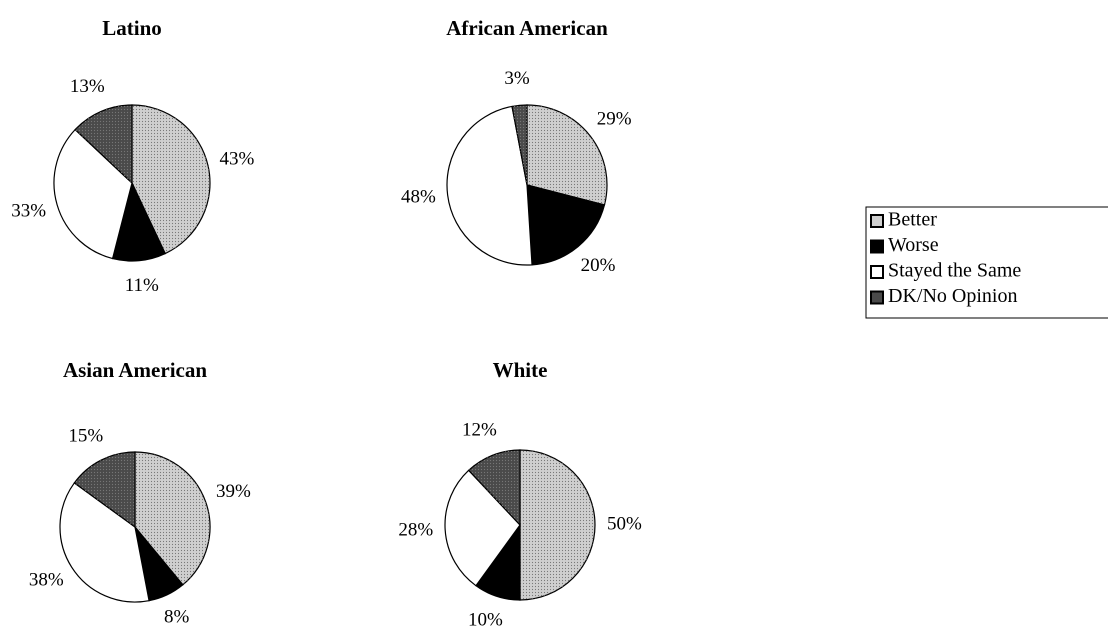 The image size is (1108, 627). Describe the element at coordinates (87, 86) in the screenshot. I see `slice-label: 13%` at that location.